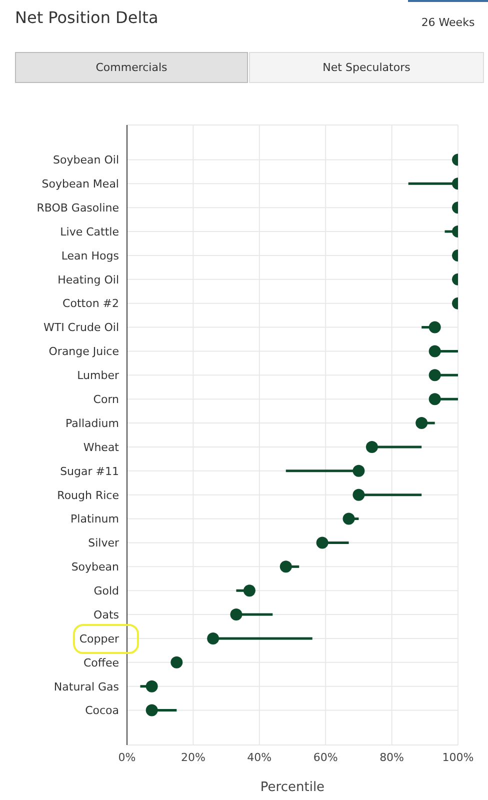  Describe the element at coordinates (78, 207) in the screenshot. I see `y-tick-label: RBOB Gasoline` at that location.